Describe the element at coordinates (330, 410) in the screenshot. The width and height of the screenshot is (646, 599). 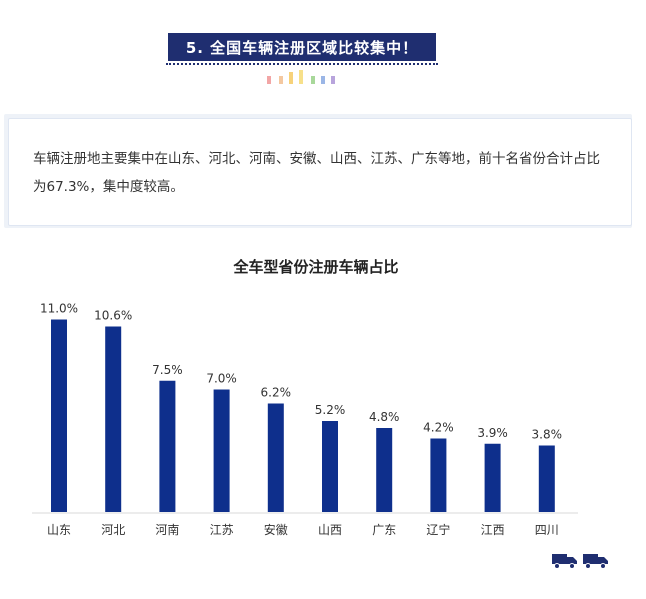
I see `bar-value-label: 5.2%` at that location.